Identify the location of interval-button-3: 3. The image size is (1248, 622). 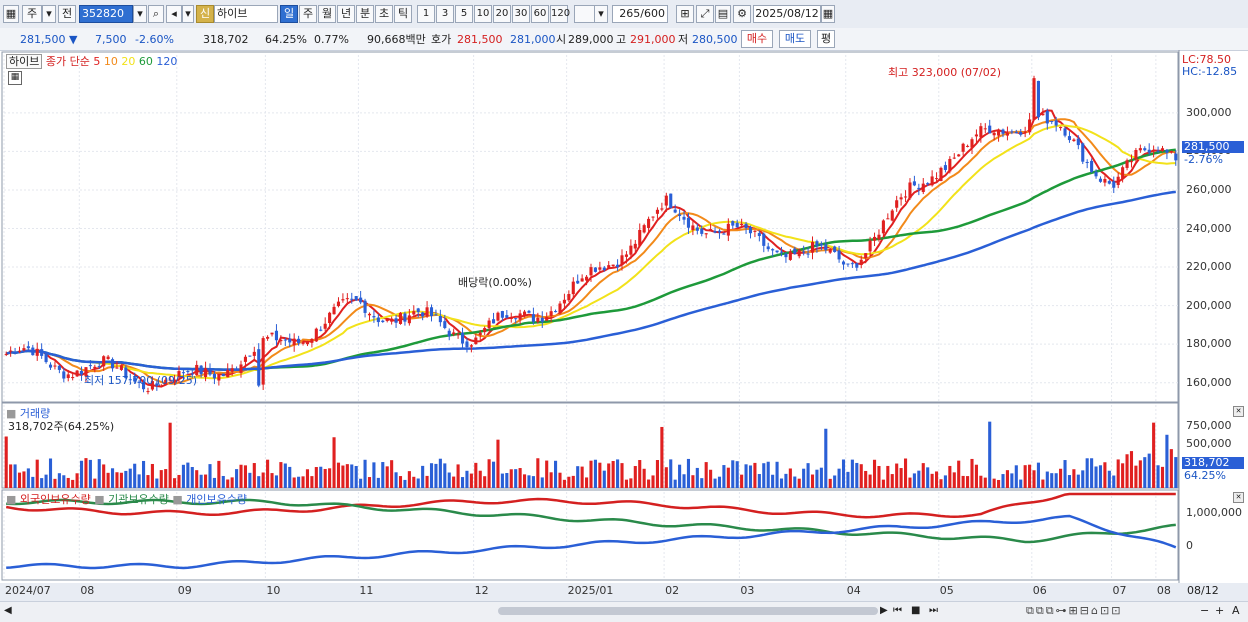
(445, 14).